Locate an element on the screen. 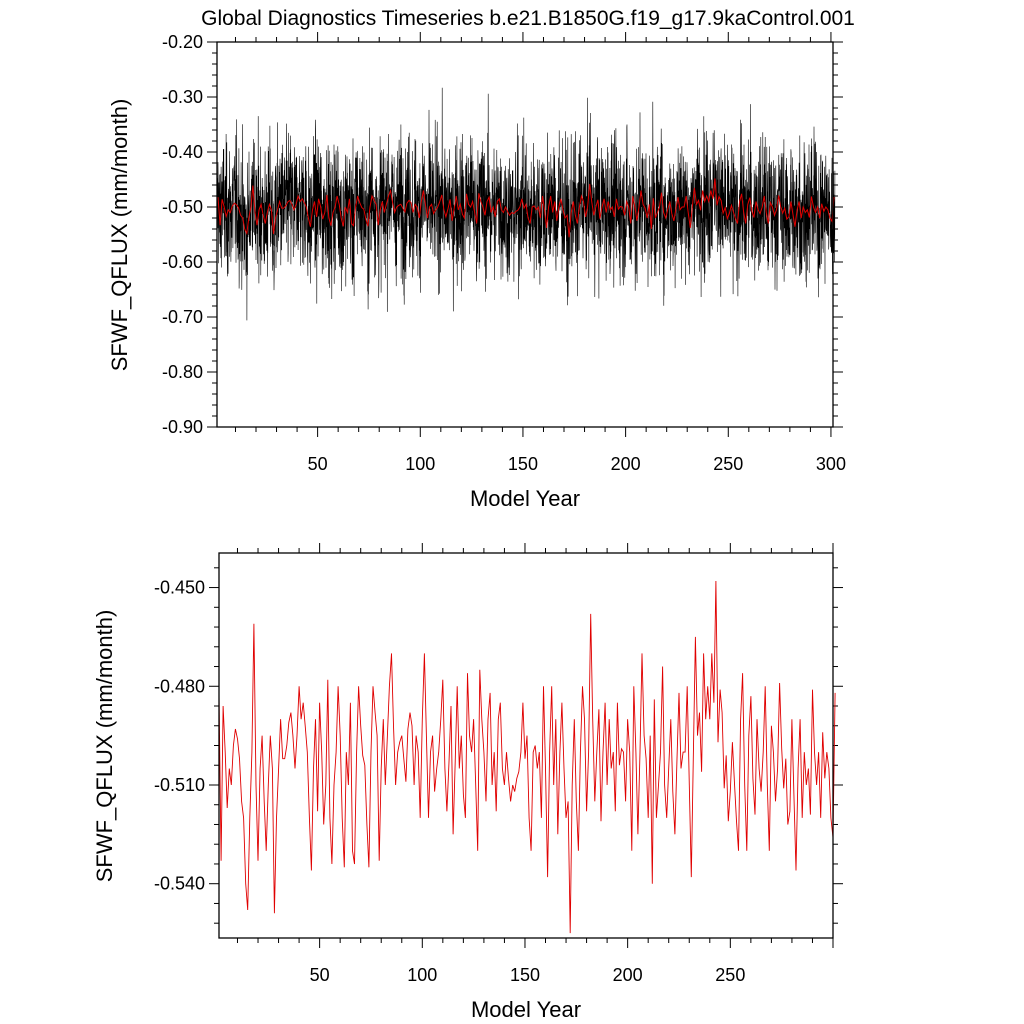  y-tick-label: -0.50 is located at coordinates (182, 207).